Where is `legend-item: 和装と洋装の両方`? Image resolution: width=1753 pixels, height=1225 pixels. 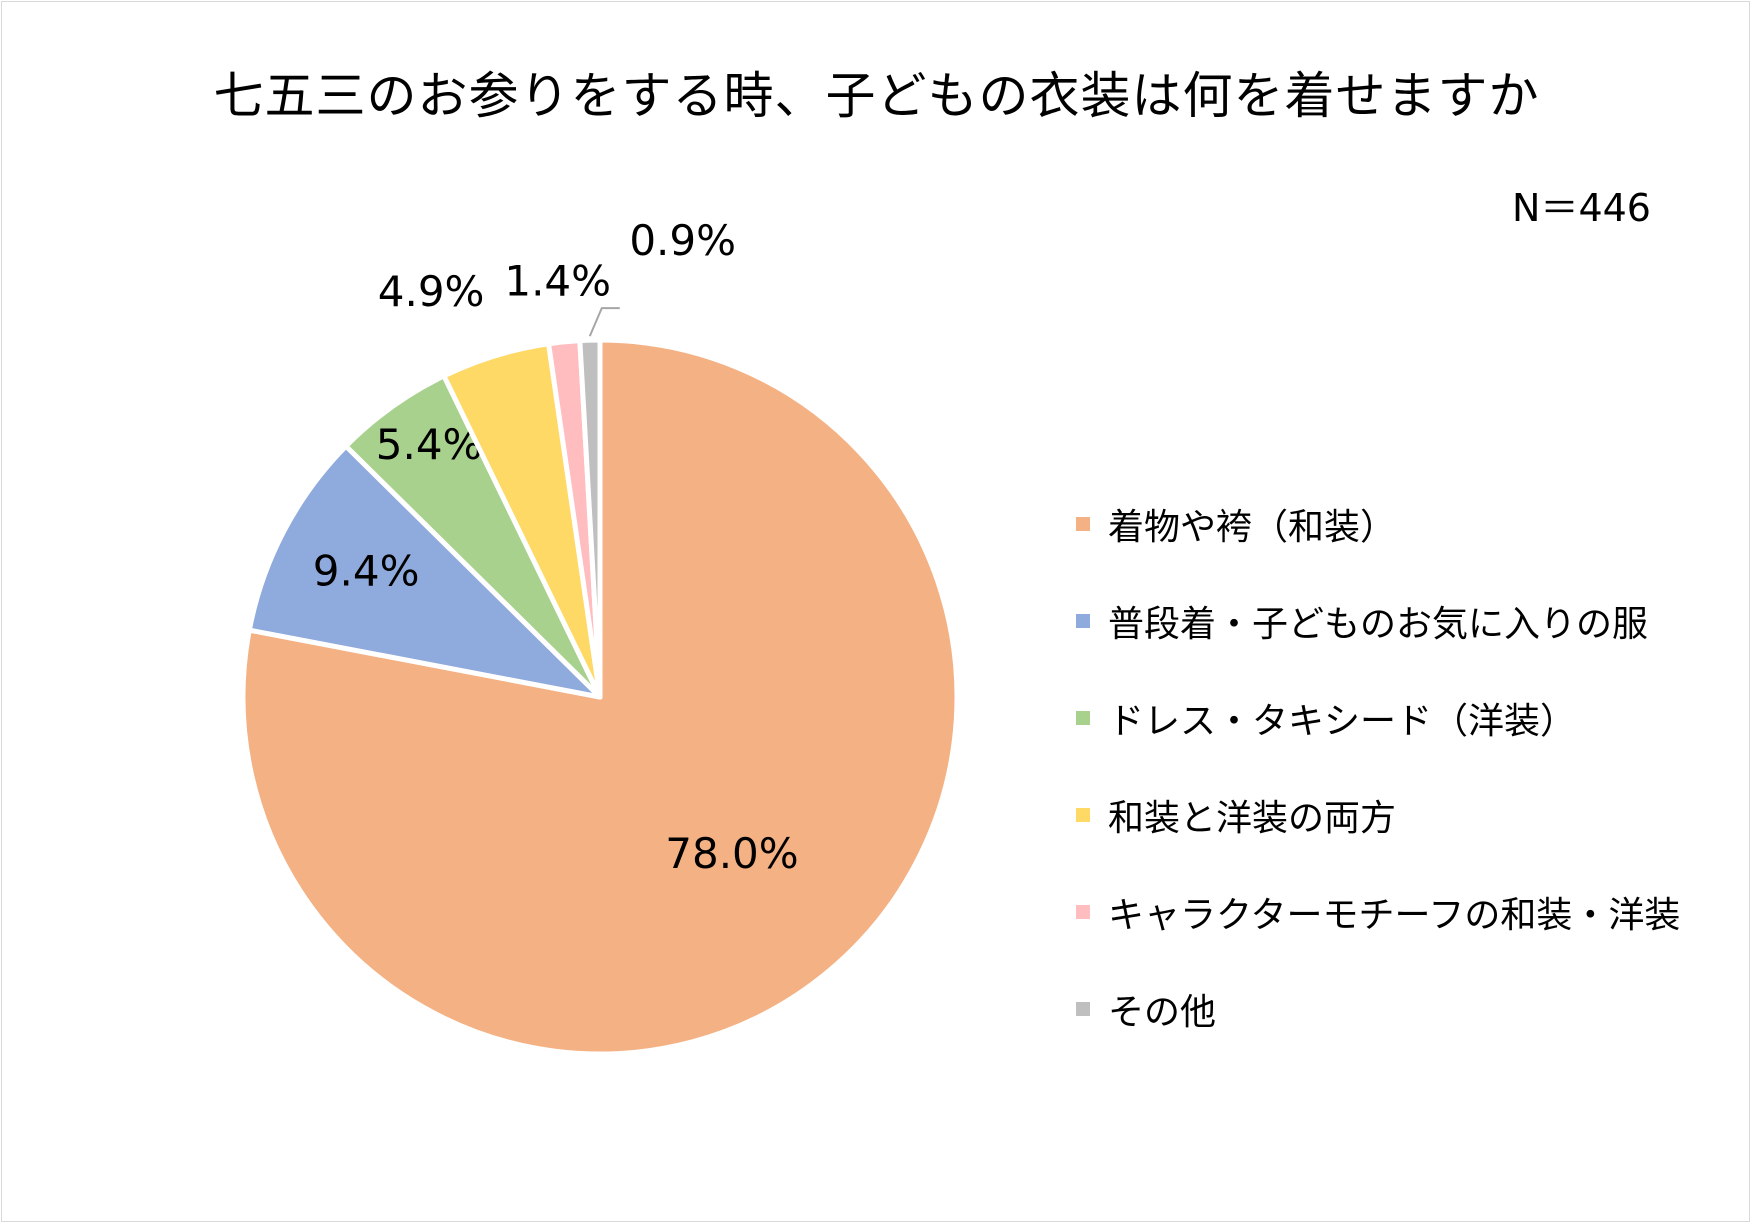
legend-item: 和装と洋装の両方 is located at coordinates (1378, 814).